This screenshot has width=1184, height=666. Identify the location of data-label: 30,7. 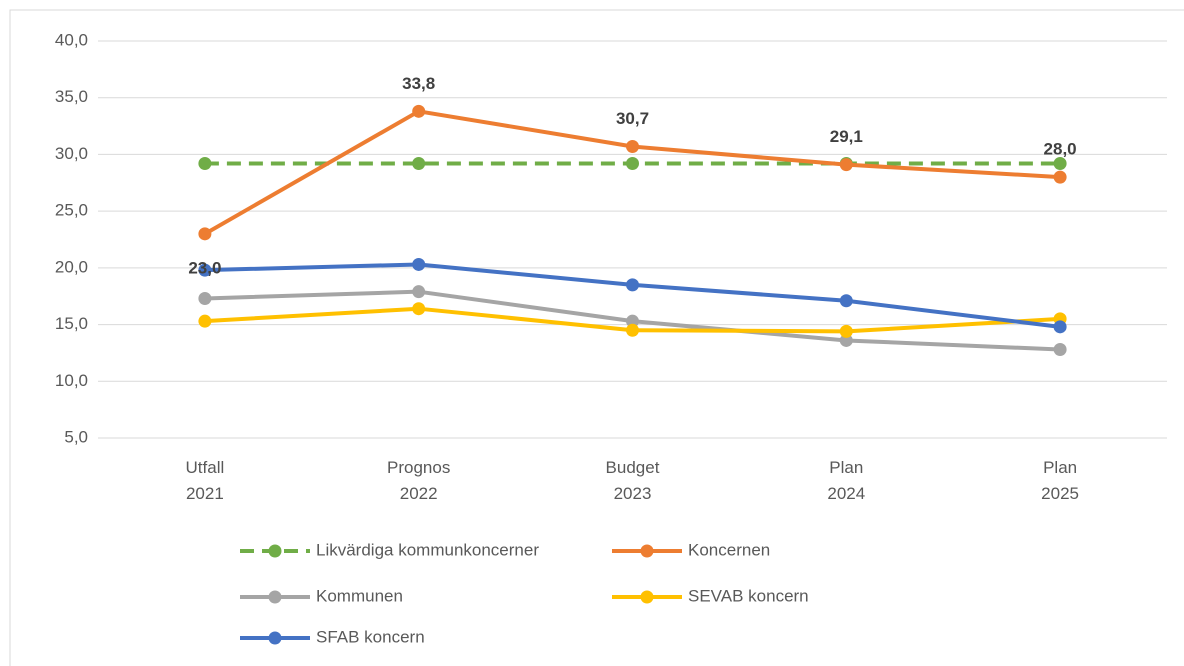
(632, 118).